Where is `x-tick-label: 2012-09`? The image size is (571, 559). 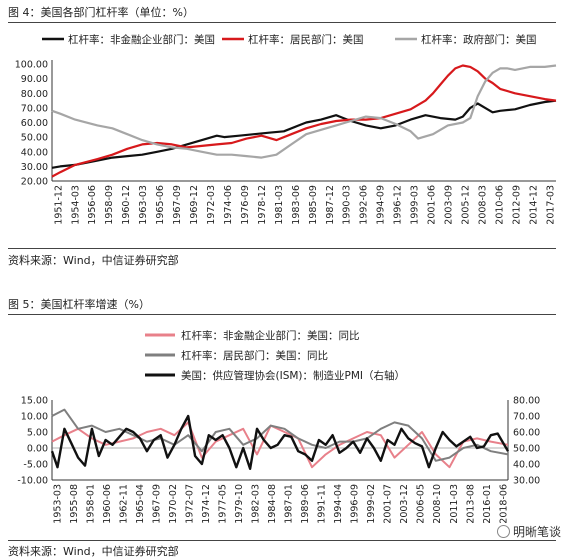 x-tick-label: 2012-09 is located at coordinates (516, 205).